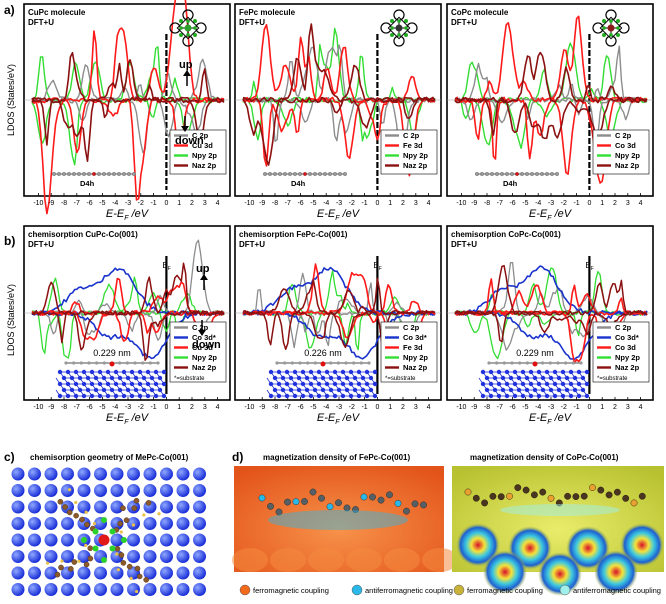 The width and height of the screenshot is (666, 604). I want to click on ylabel-row-b: LDOS (States/eV), so click(11, 320).